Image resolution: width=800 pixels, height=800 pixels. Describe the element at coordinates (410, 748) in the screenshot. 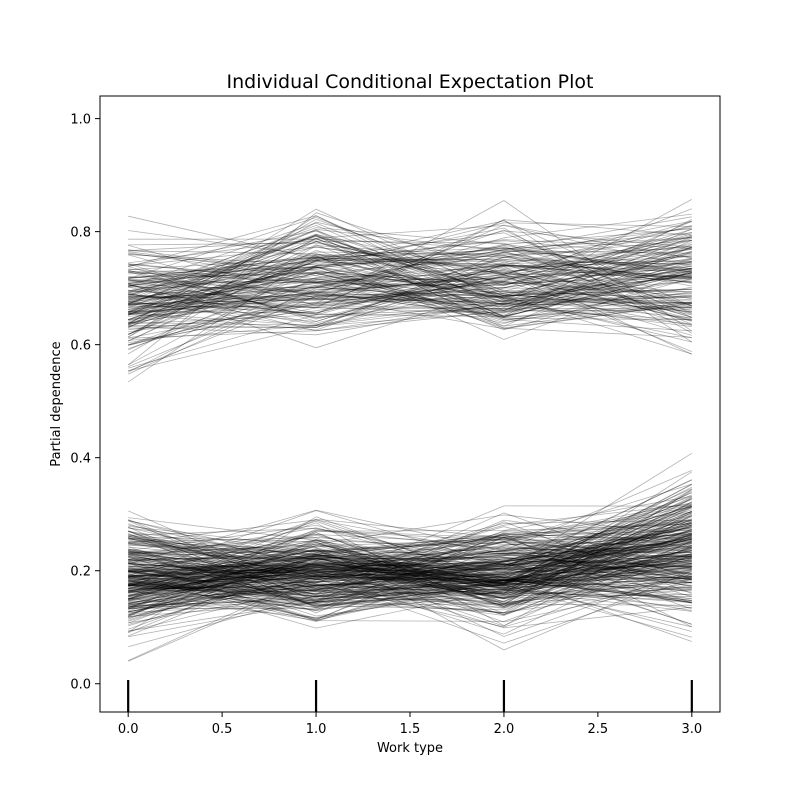

I see `x-axis-label: Work type` at that location.